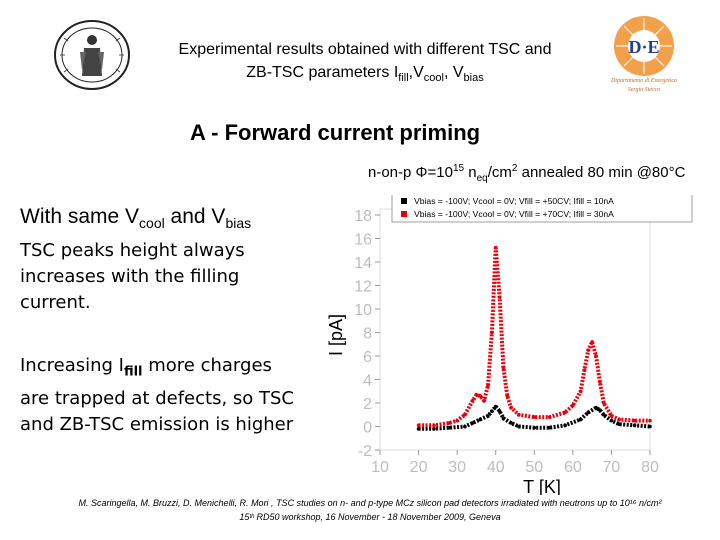  I want to click on department-mark: D·E, so click(643, 47).